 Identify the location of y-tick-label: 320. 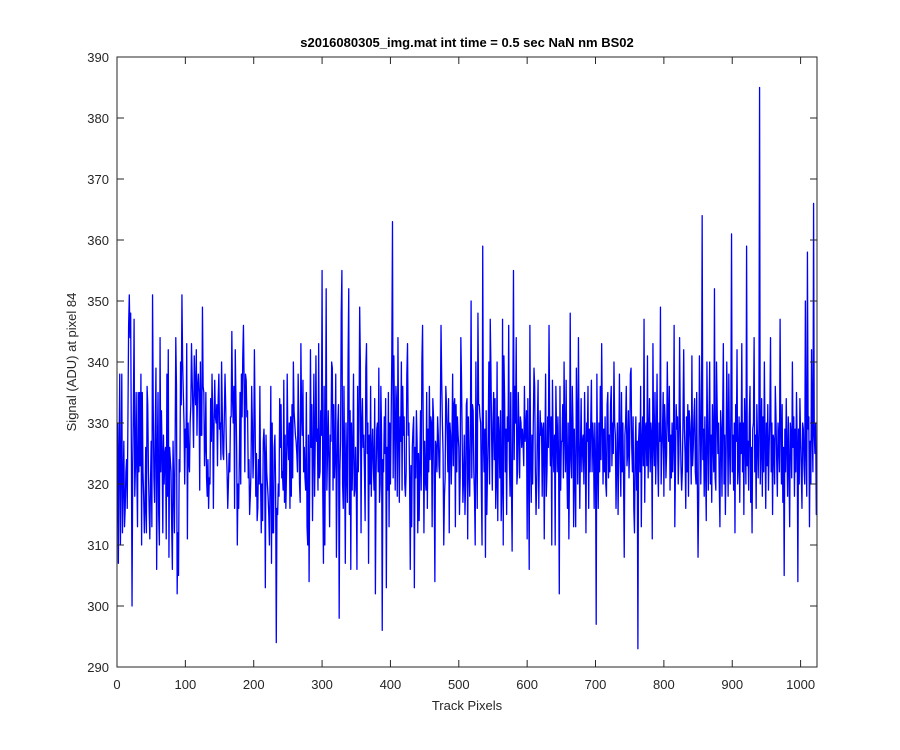
(98, 484).